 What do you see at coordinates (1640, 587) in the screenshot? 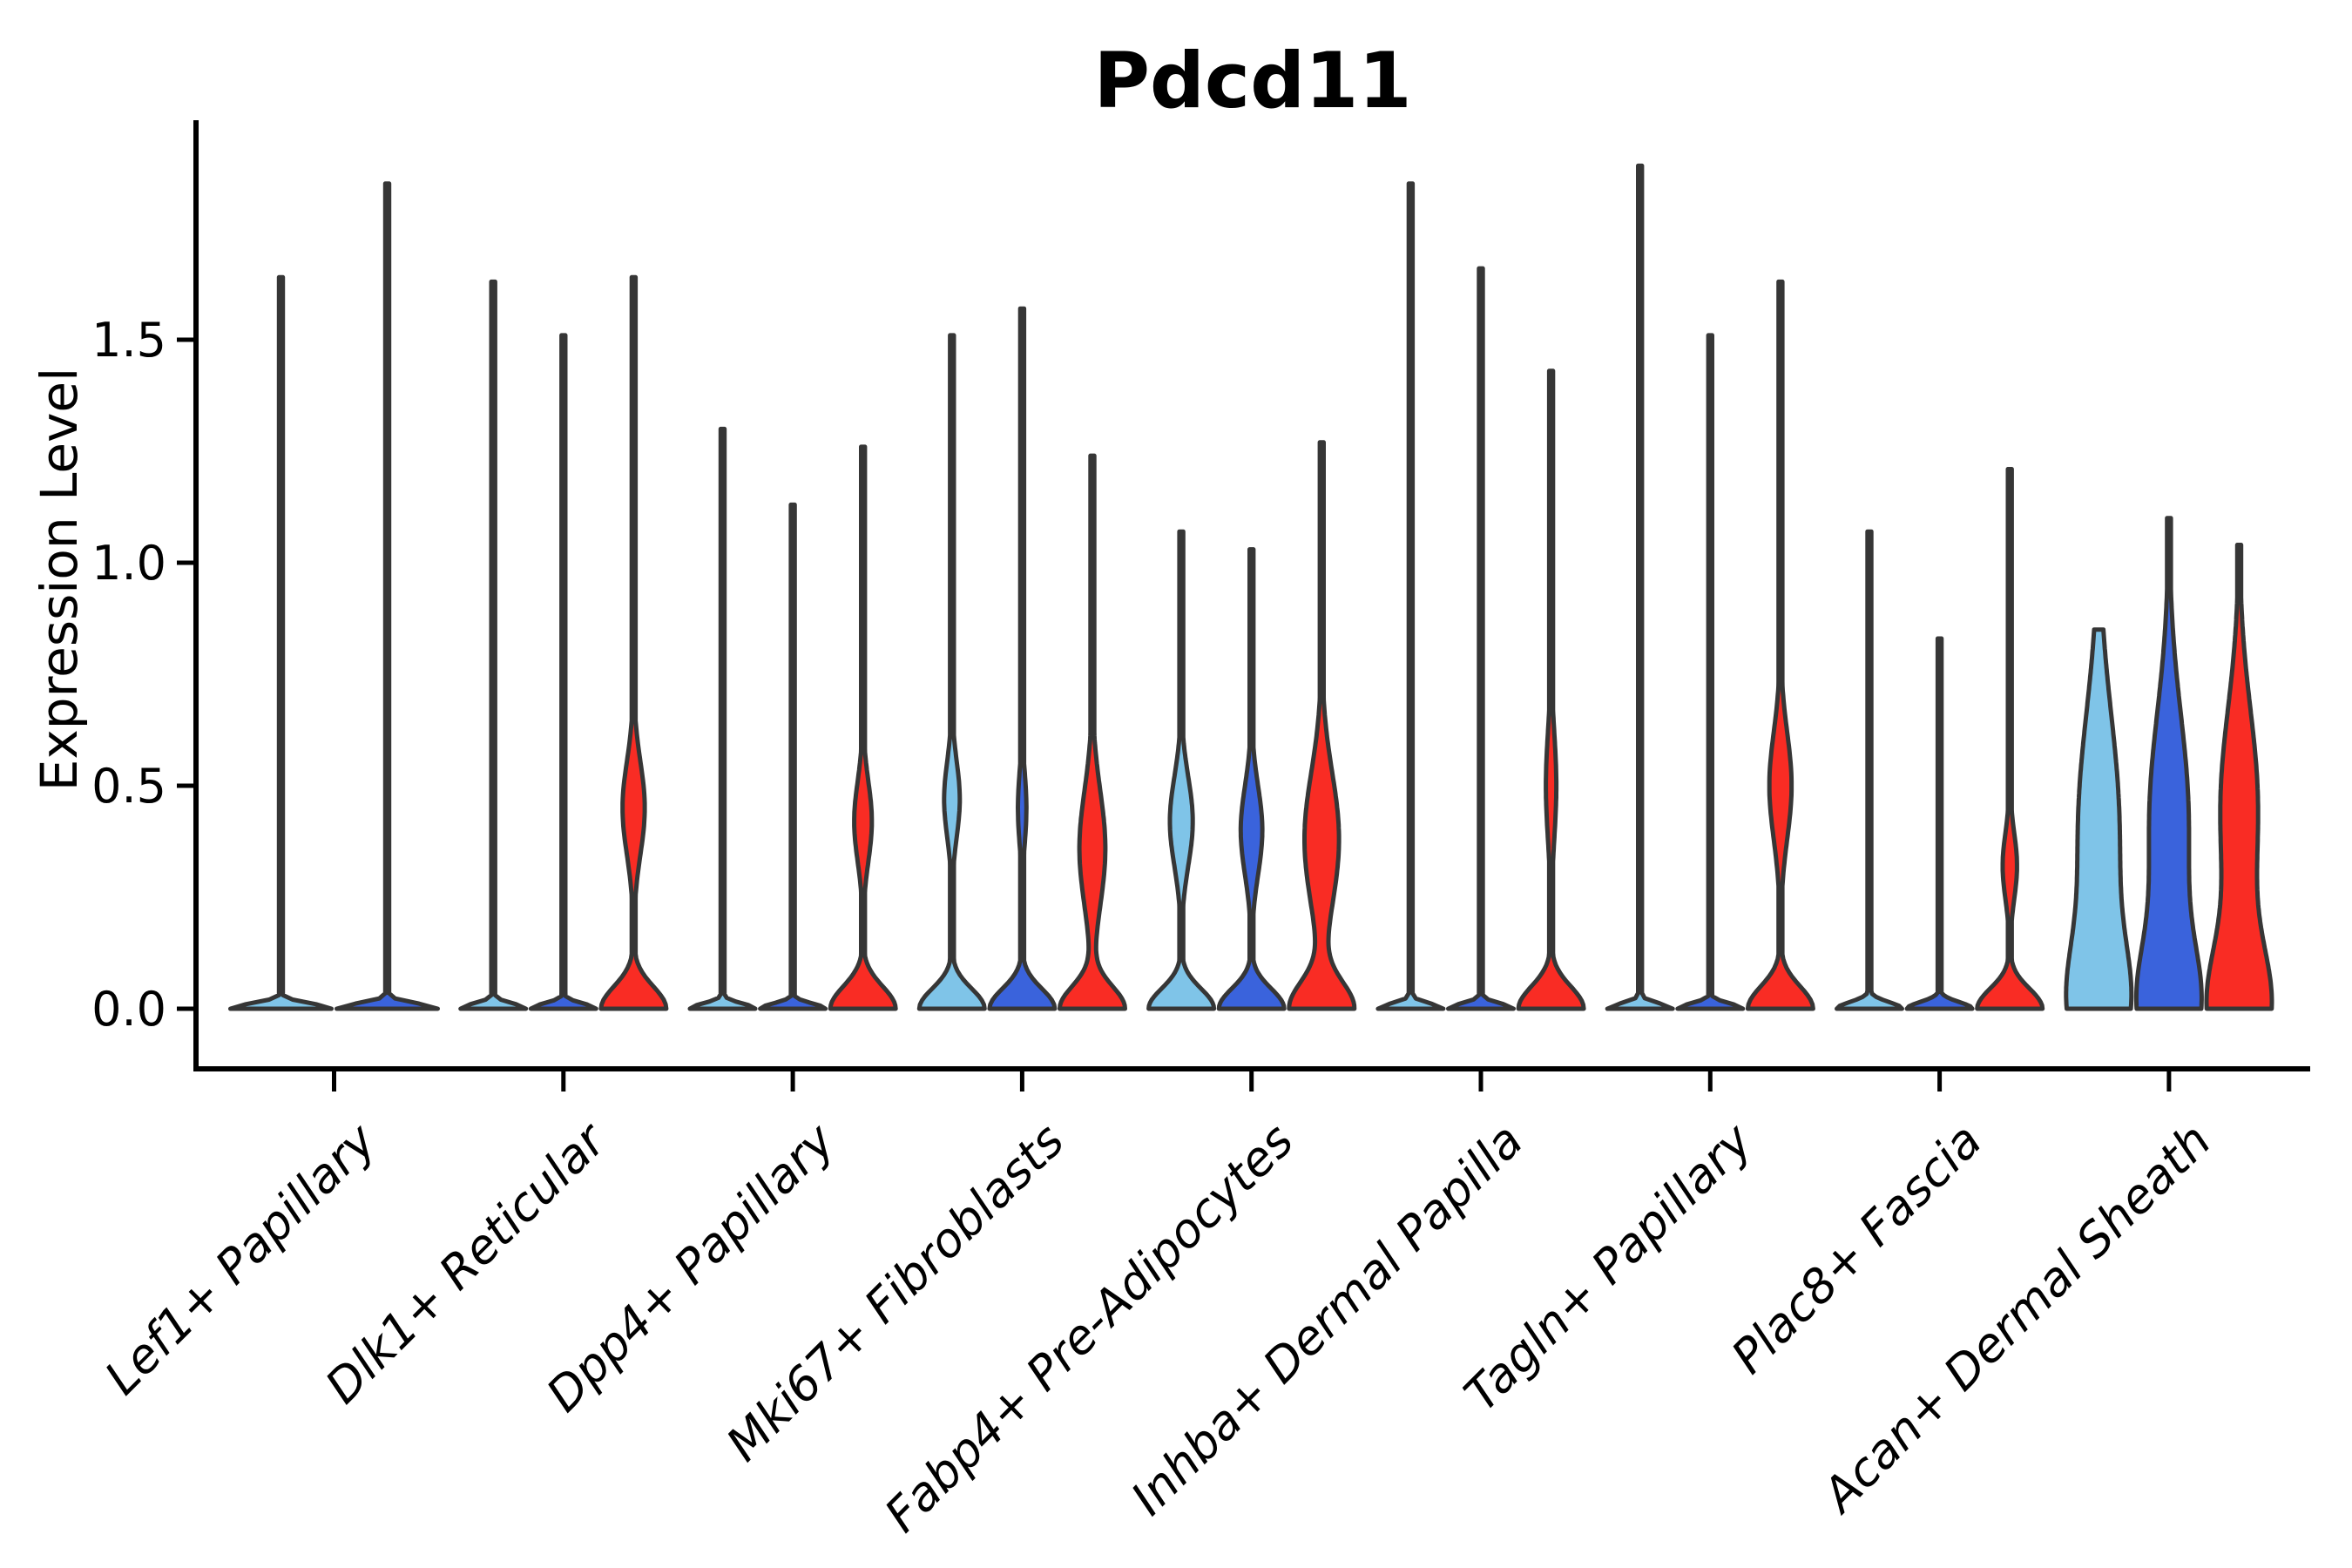
I see `violin-6-light` at bounding box center [1640, 587].